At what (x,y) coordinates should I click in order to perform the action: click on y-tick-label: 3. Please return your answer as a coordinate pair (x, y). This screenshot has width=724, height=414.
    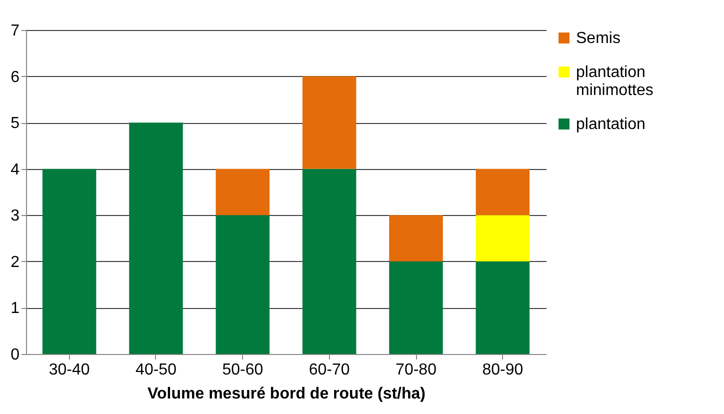
    Looking at the image, I should click on (15, 216).